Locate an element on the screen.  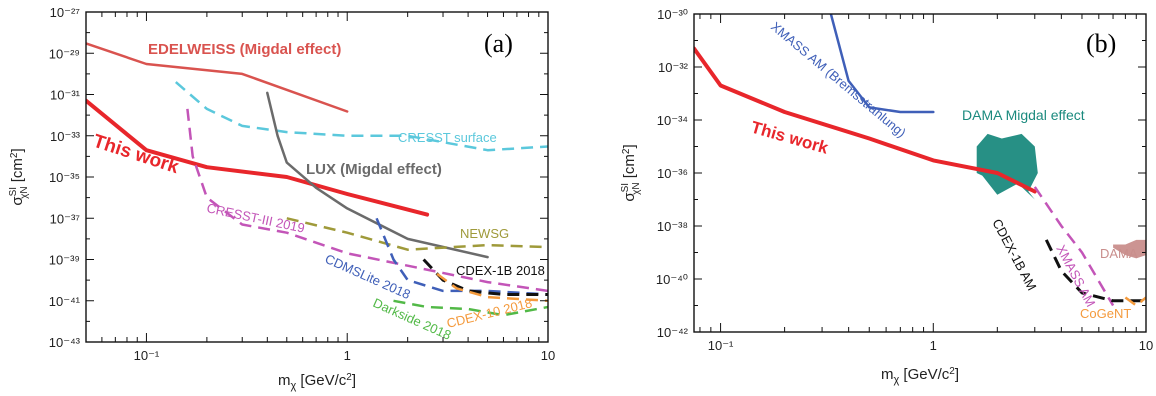
series-line-this-work-b is located at coordinates (865, 120).